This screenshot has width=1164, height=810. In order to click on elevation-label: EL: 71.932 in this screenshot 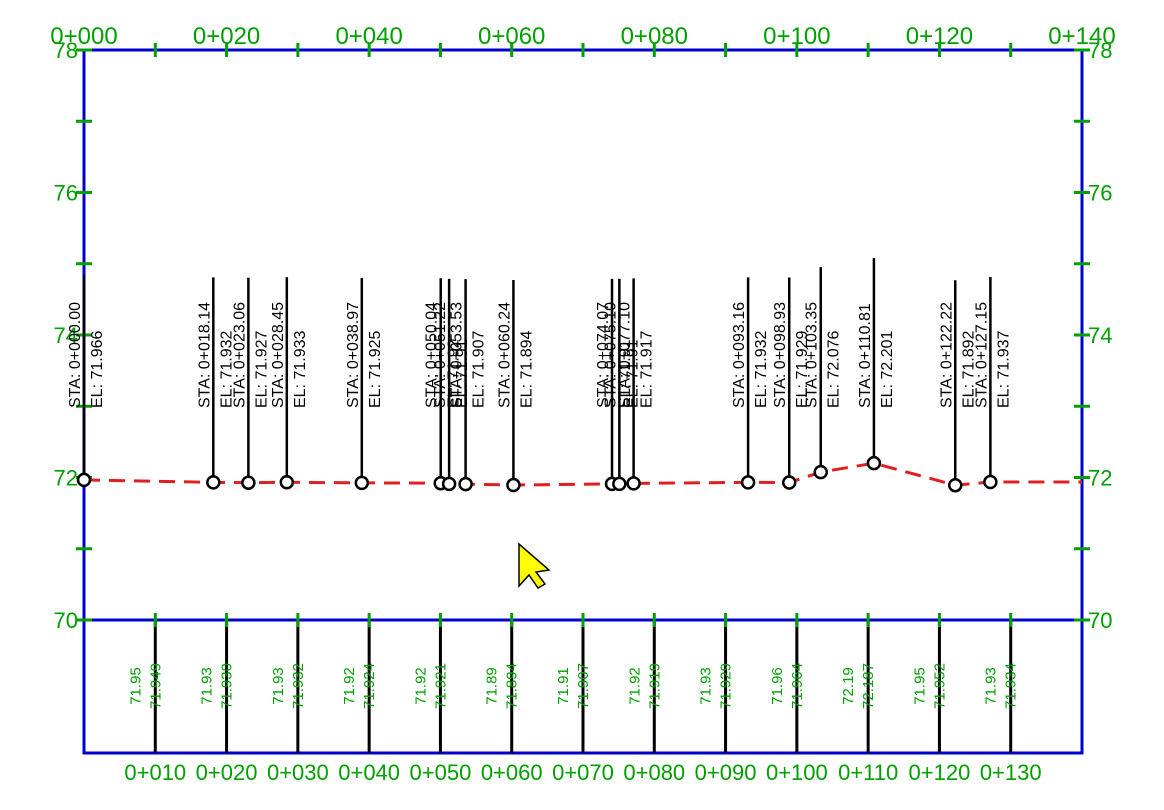, I will do `click(761, 370)`.